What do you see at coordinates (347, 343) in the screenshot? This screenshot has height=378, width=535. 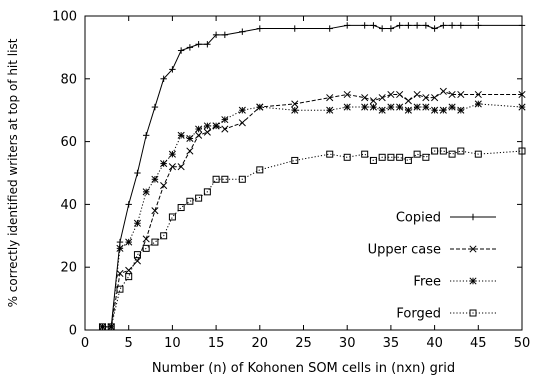 I see `x-tick-label: 30` at bounding box center [347, 343].